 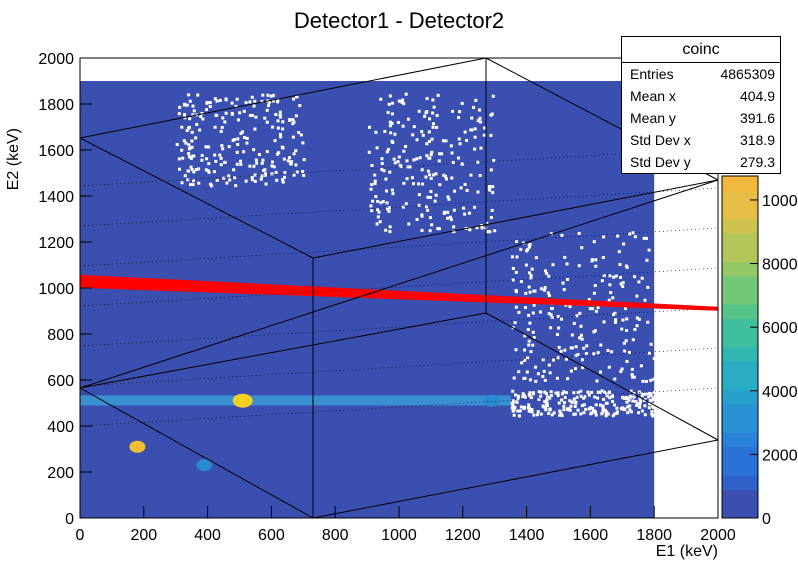 I want to click on y-tick-label: 2000, so click(x=56, y=59).